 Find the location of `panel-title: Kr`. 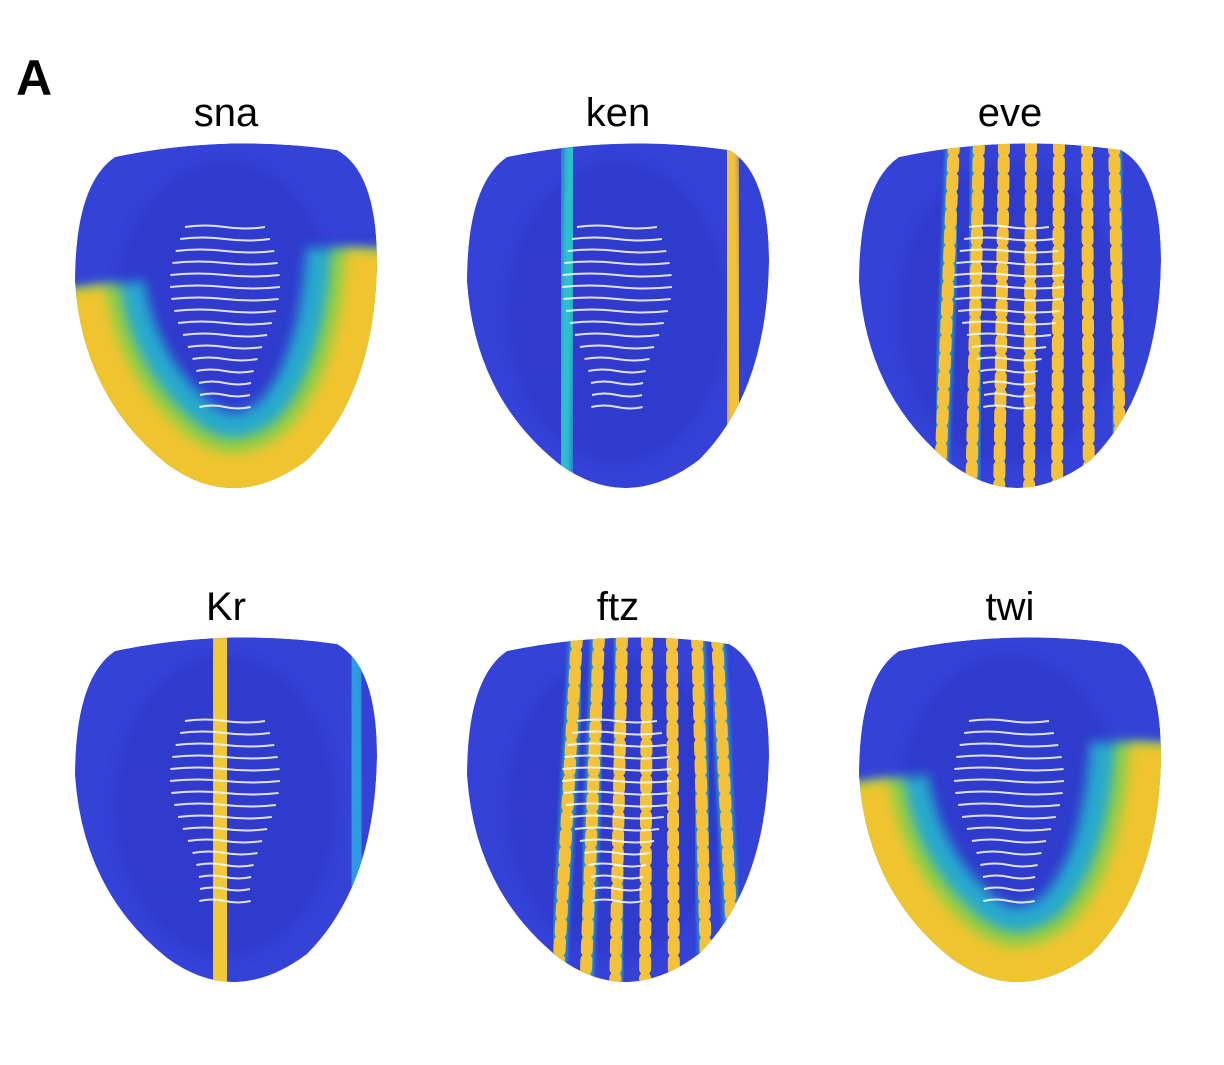

panel-title: Kr is located at coordinates (226, 607).